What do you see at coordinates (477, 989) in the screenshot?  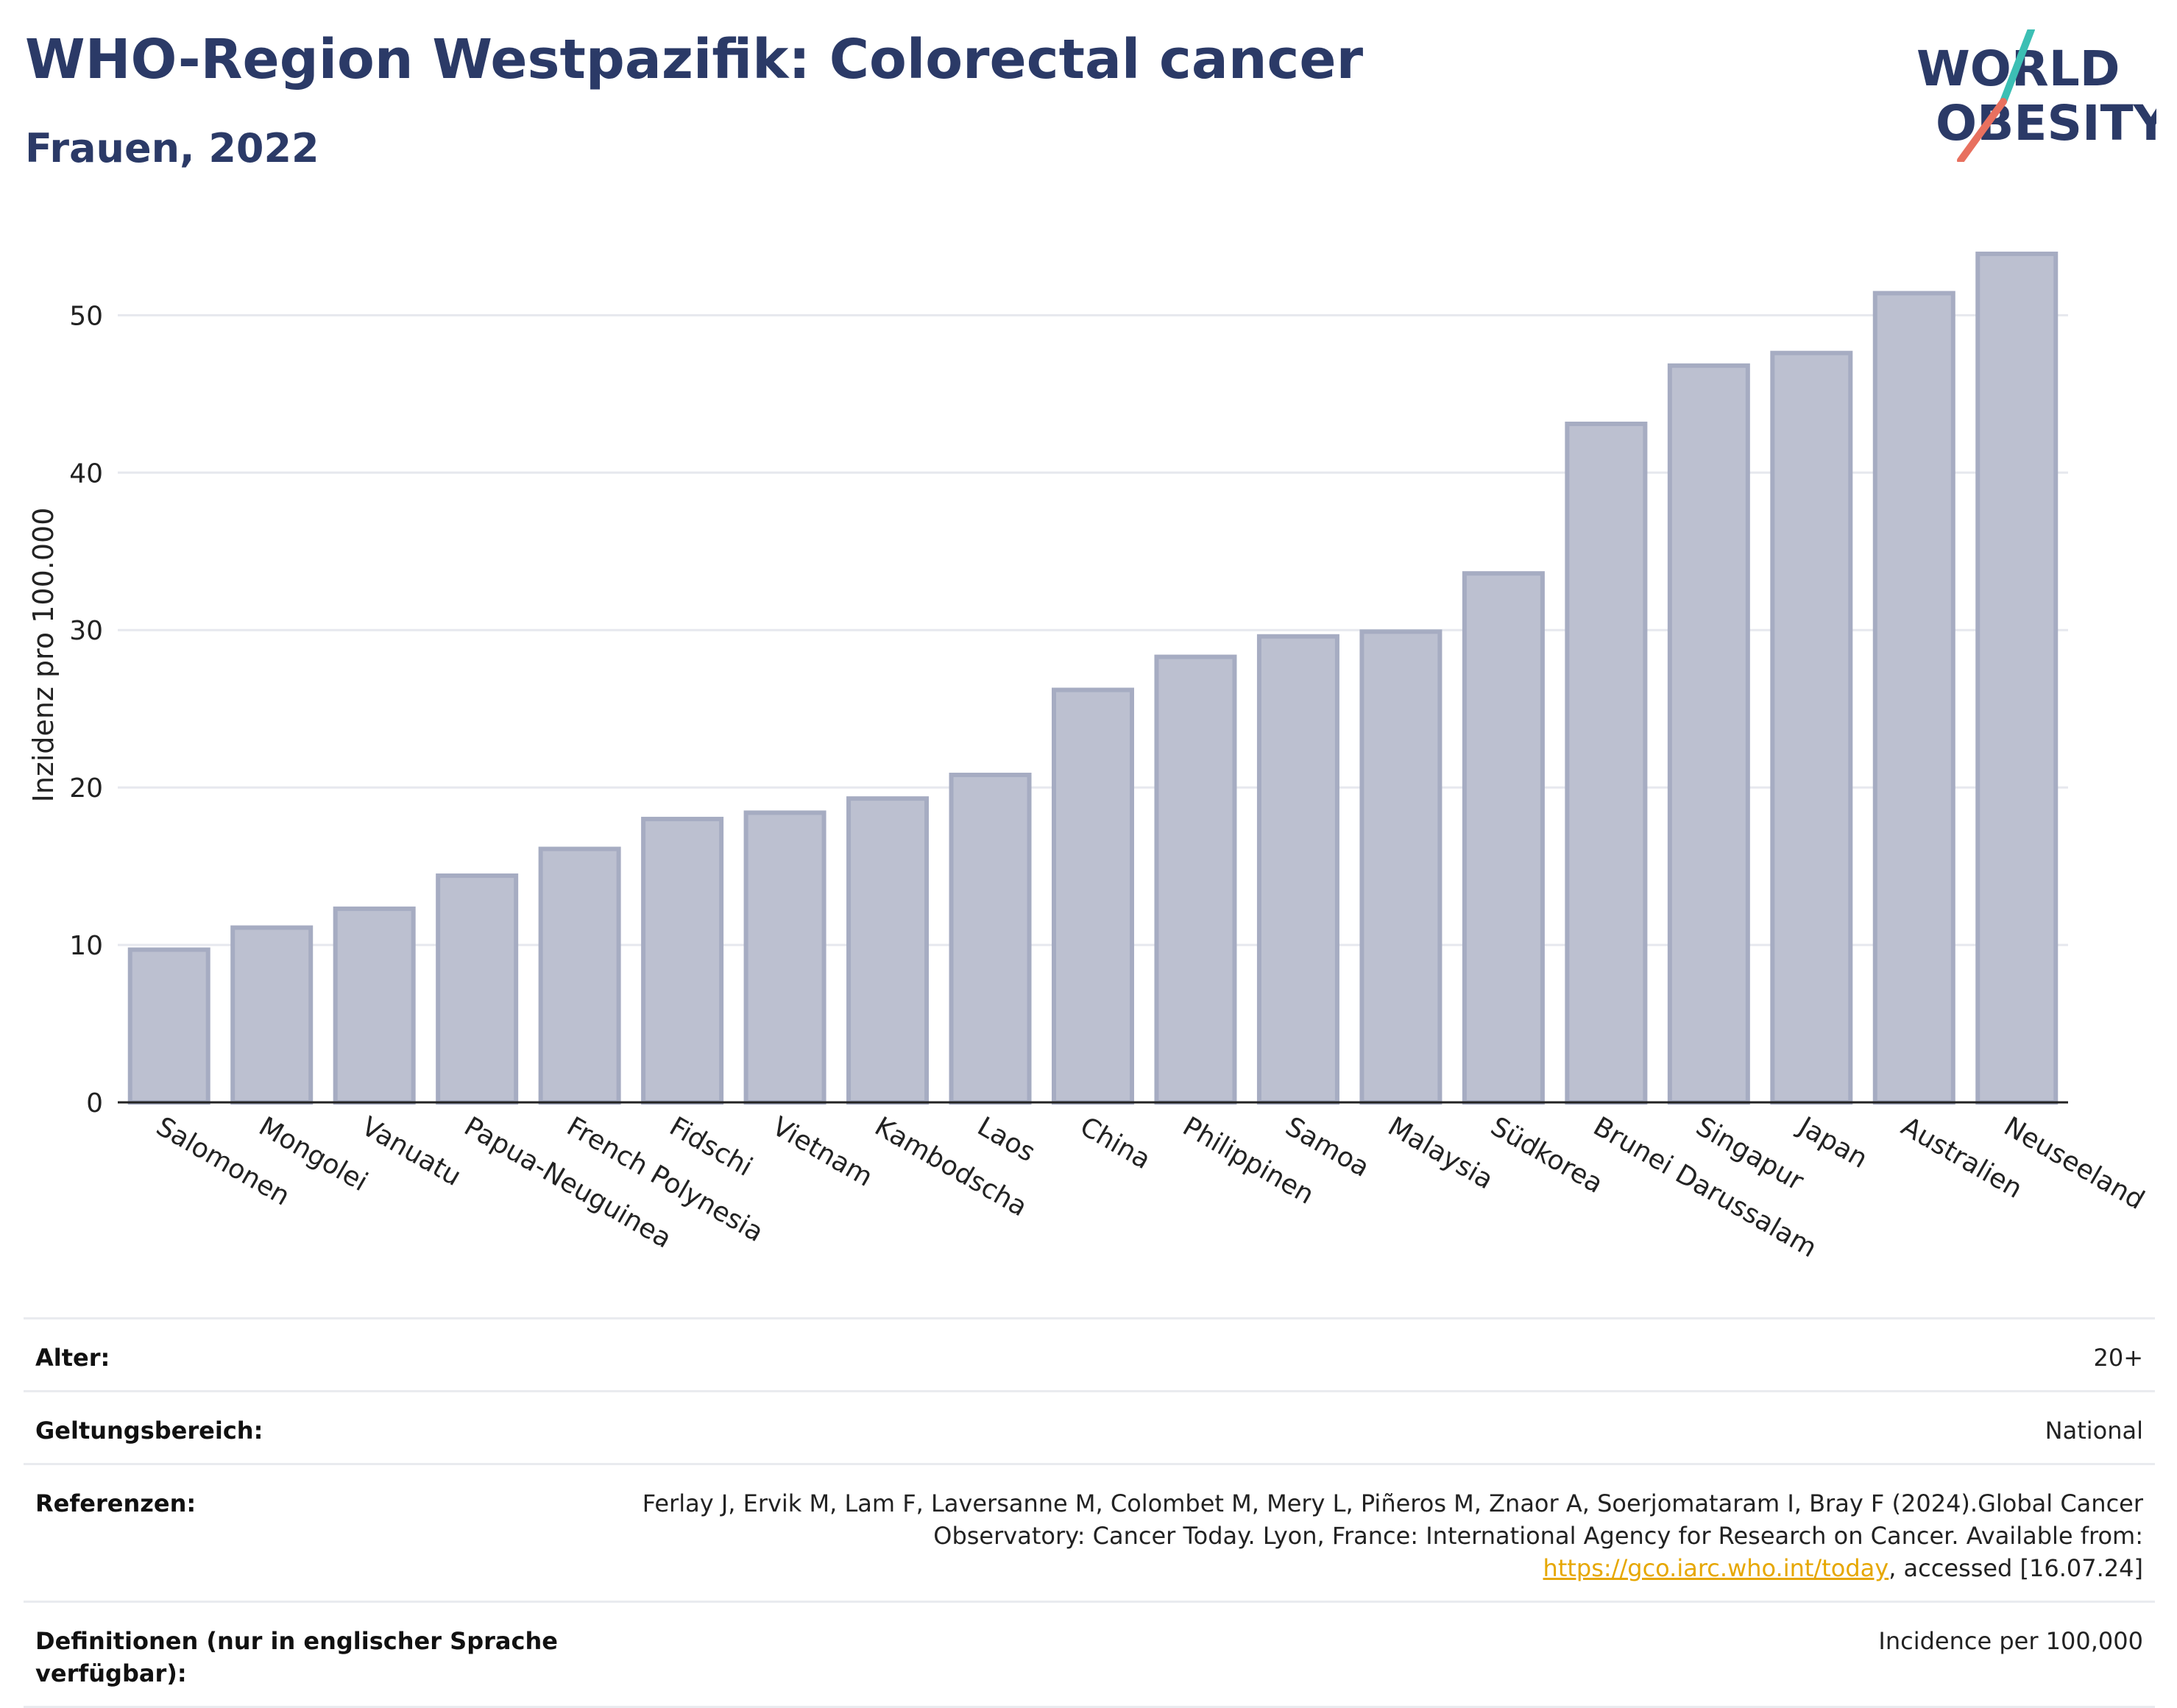 I see `bar-papua-neuguinea` at bounding box center [477, 989].